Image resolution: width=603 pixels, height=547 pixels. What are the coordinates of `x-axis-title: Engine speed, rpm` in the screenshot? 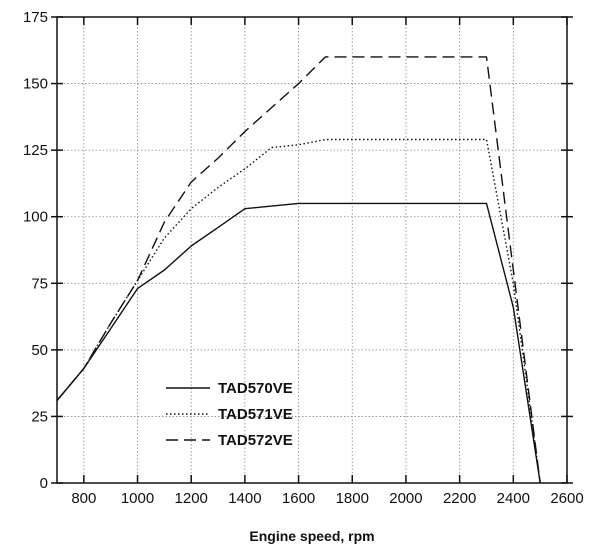 It's located at (311, 536).